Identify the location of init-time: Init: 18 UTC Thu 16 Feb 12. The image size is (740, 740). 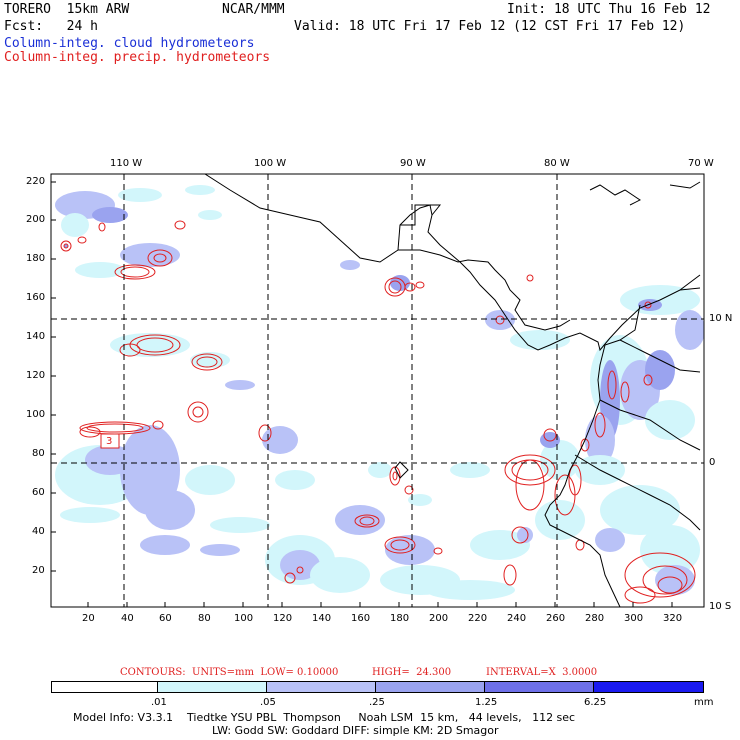
(609, 9).